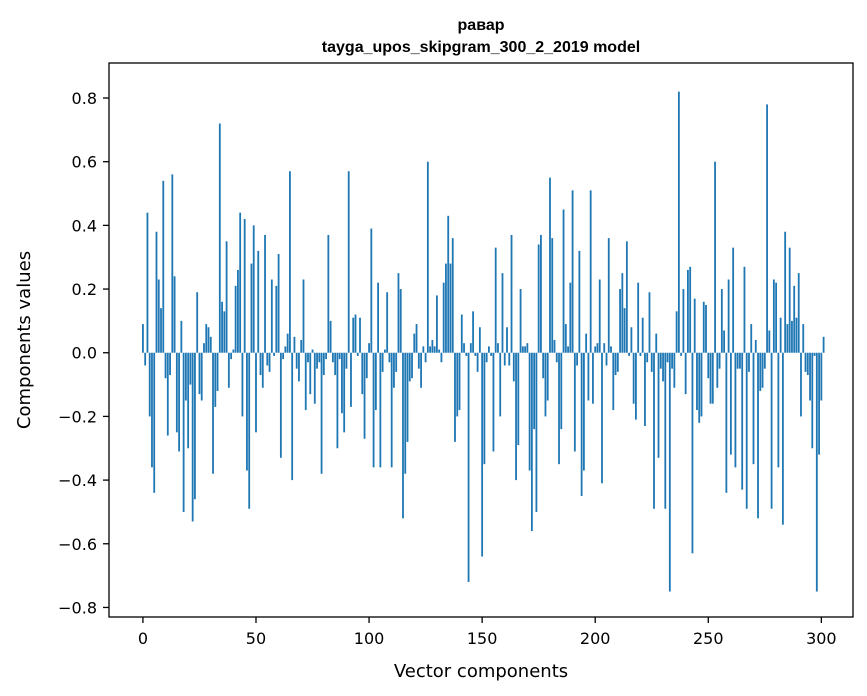  Describe the element at coordinates (77, 544) in the screenshot. I see `y-tick-label: −0.6` at that location.